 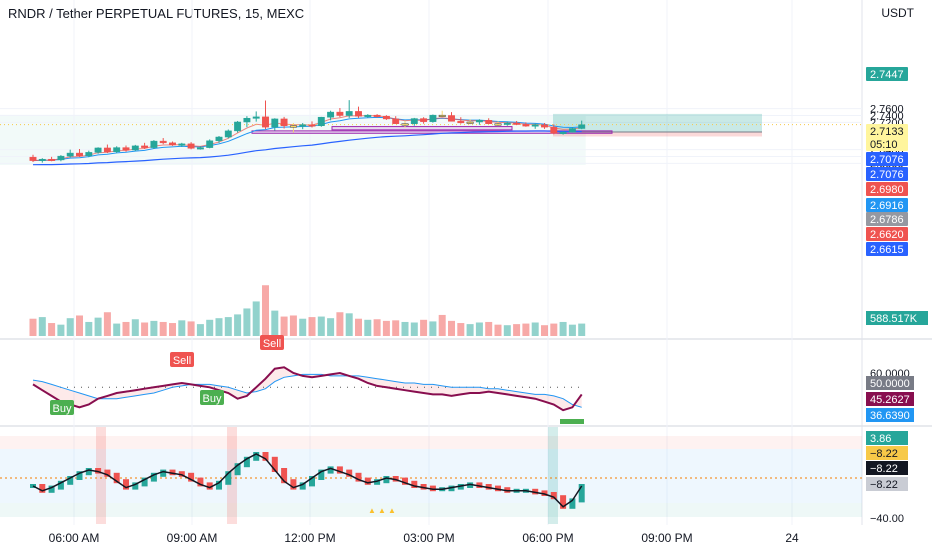 What do you see at coordinates (431, 476) in the screenshot?
I see `neutral-band` at bounding box center [431, 476].